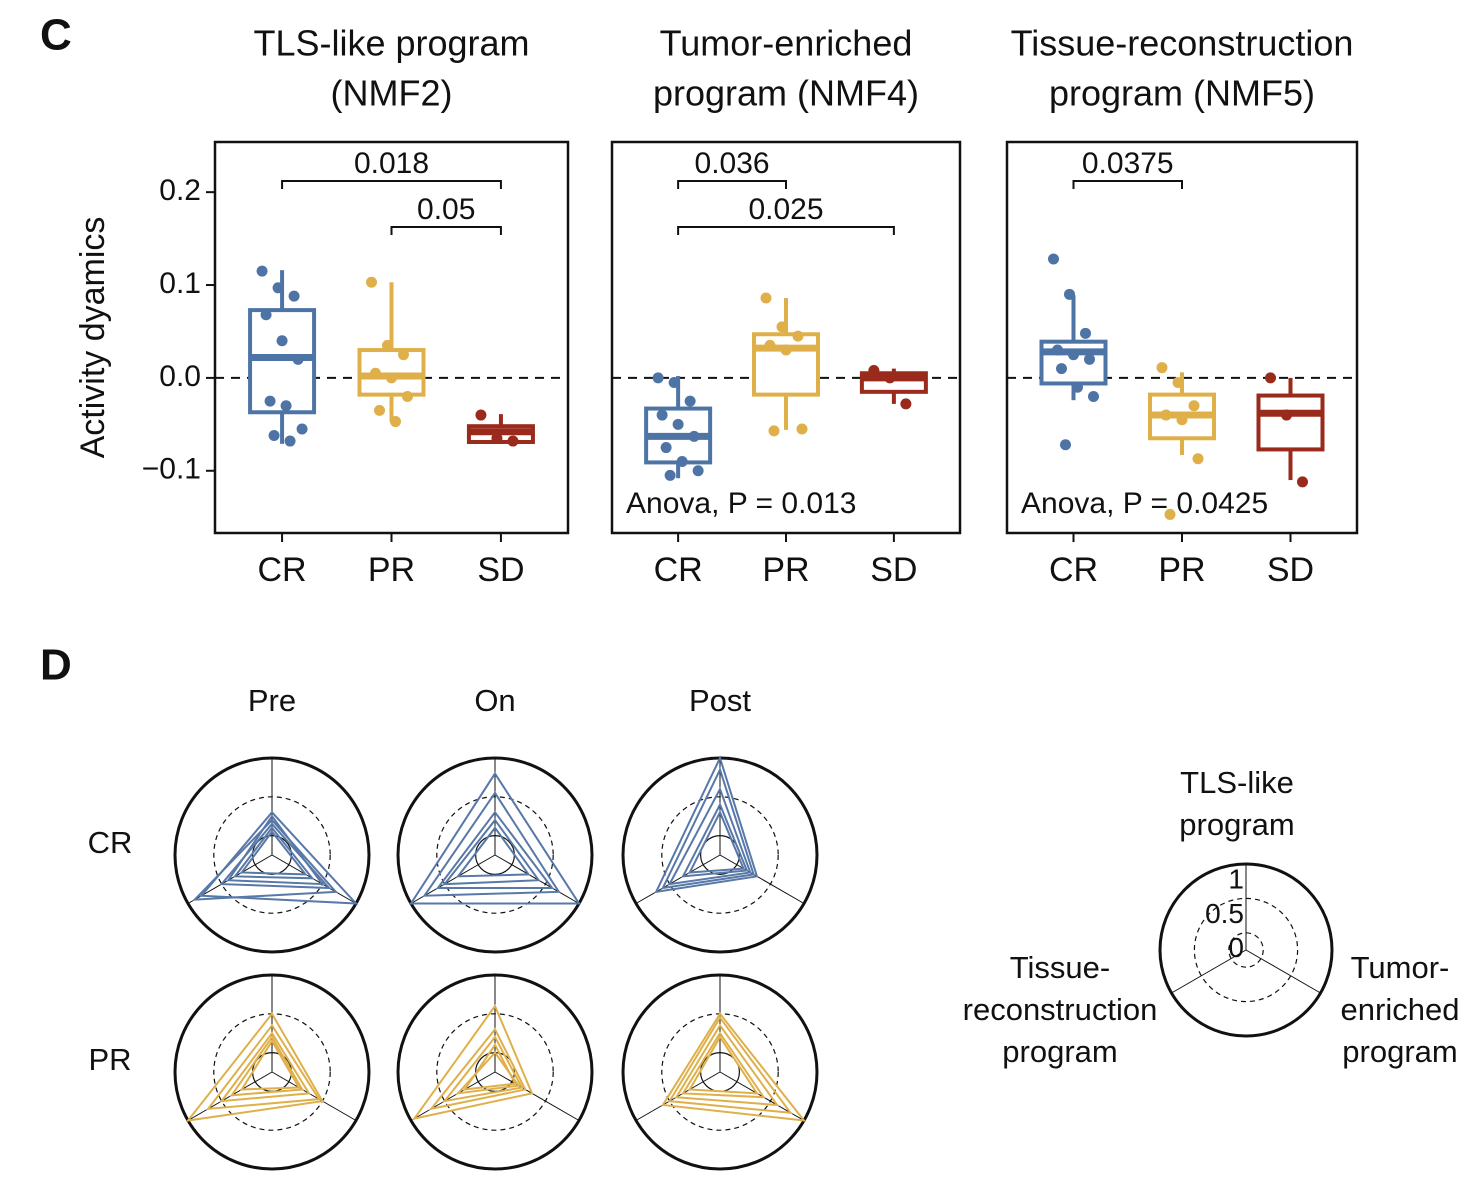 The image size is (1481, 1194). I want to click on axis-name: TLS-like, so click(1237, 782).